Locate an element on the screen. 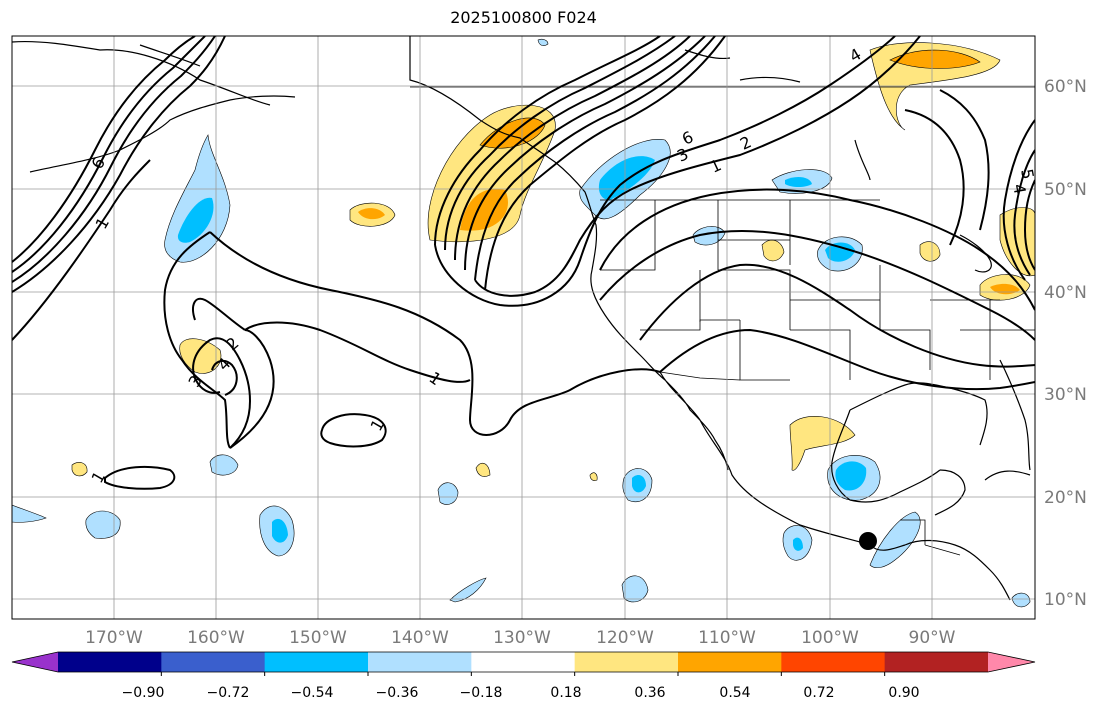 This screenshot has height=712, width=1105. lon-label: 150°W is located at coordinates (318, 638).